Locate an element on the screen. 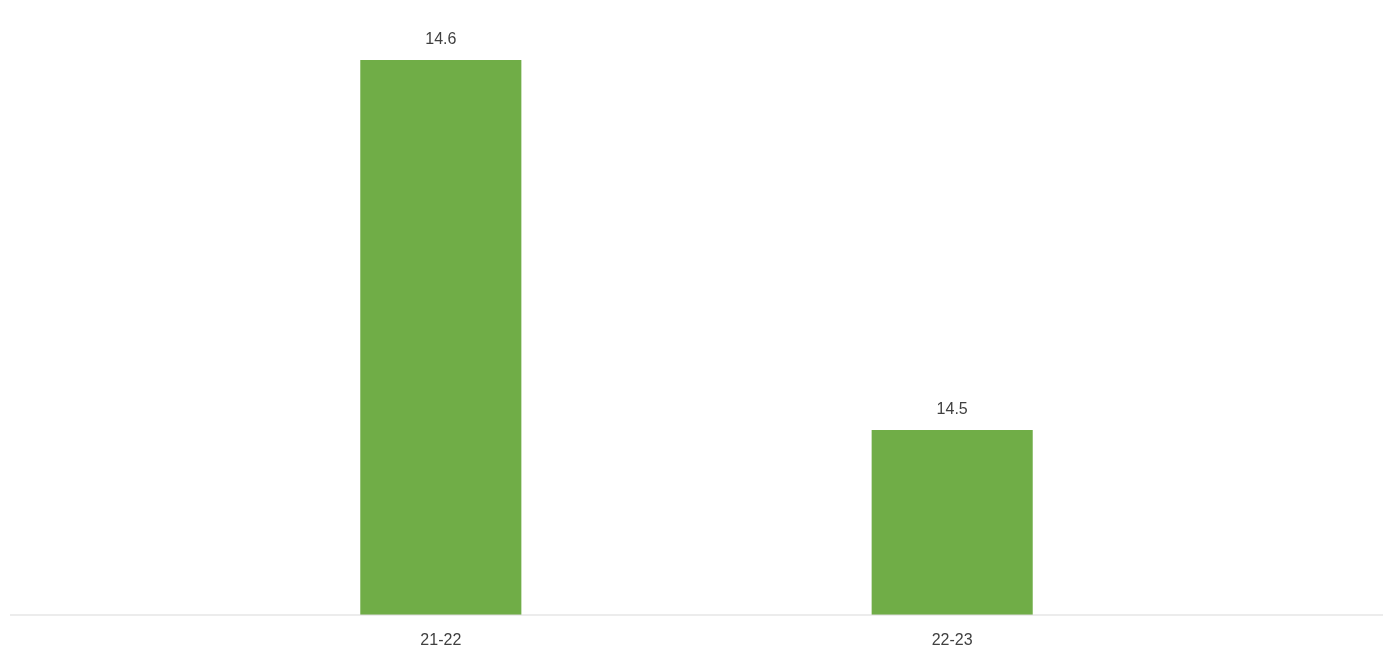 The height and width of the screenshot is (663, 1383). data-label: 14.6 is located at coordinates (441, 38).